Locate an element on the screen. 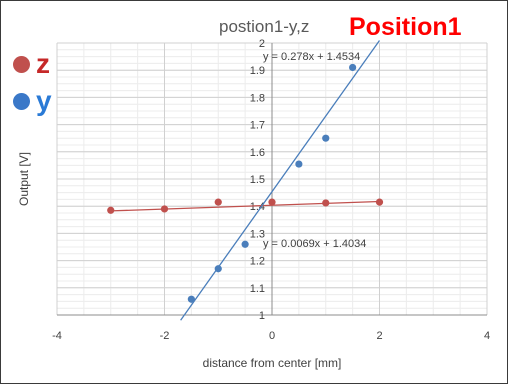  y-tick-label: 1.8 is located at coordinates (257, 98).